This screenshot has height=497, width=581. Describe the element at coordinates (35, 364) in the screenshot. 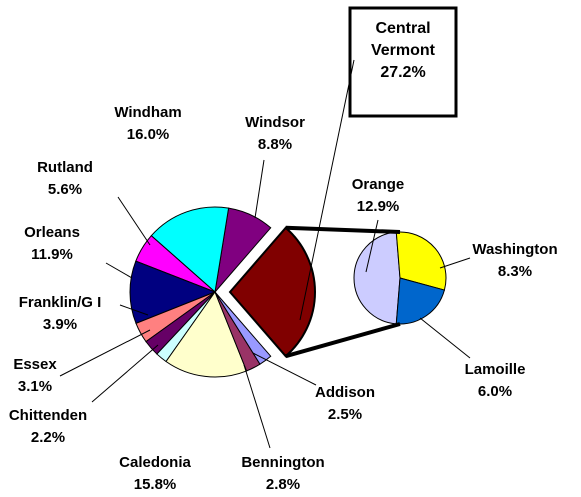

I see `slice-label: Essex` at that location.